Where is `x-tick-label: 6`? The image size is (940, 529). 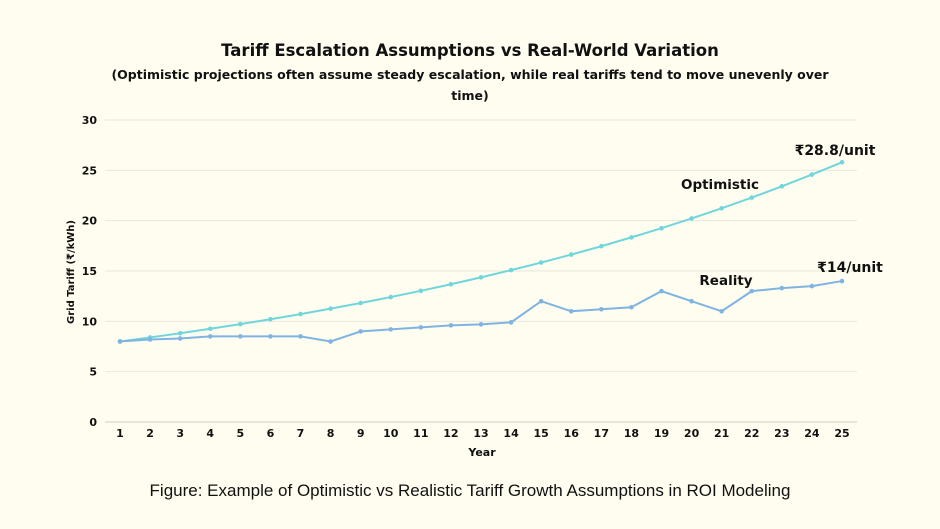 x-tick-label: 6 is located at coordinates (271, 433).